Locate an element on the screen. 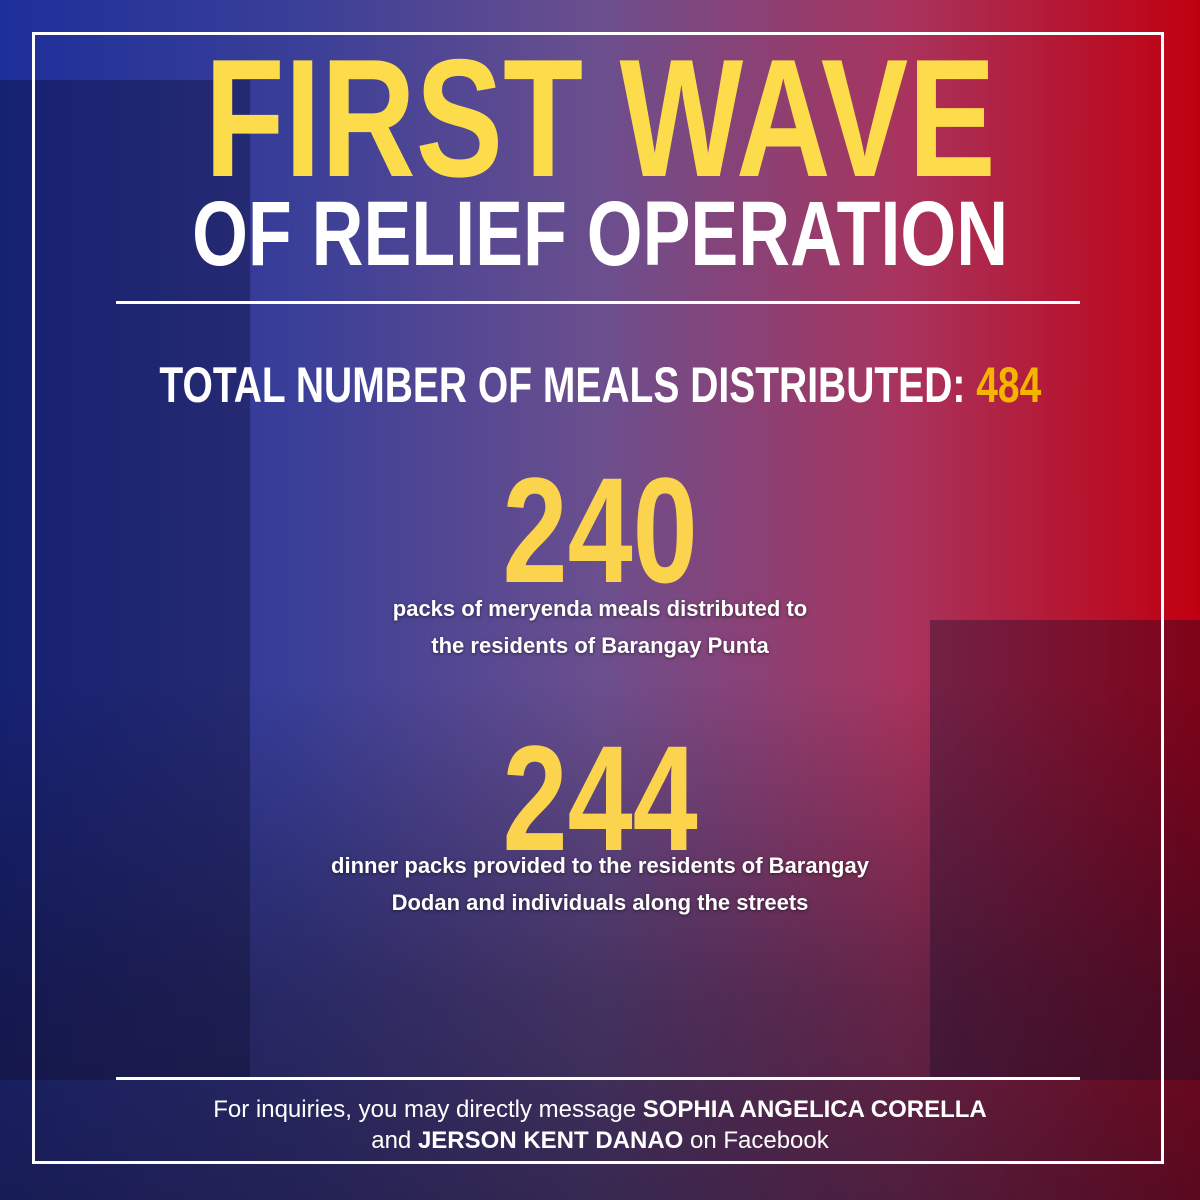 This screenshot has height=1200, width=1200. total-value: 484 is located at coordinates (1008, 385).